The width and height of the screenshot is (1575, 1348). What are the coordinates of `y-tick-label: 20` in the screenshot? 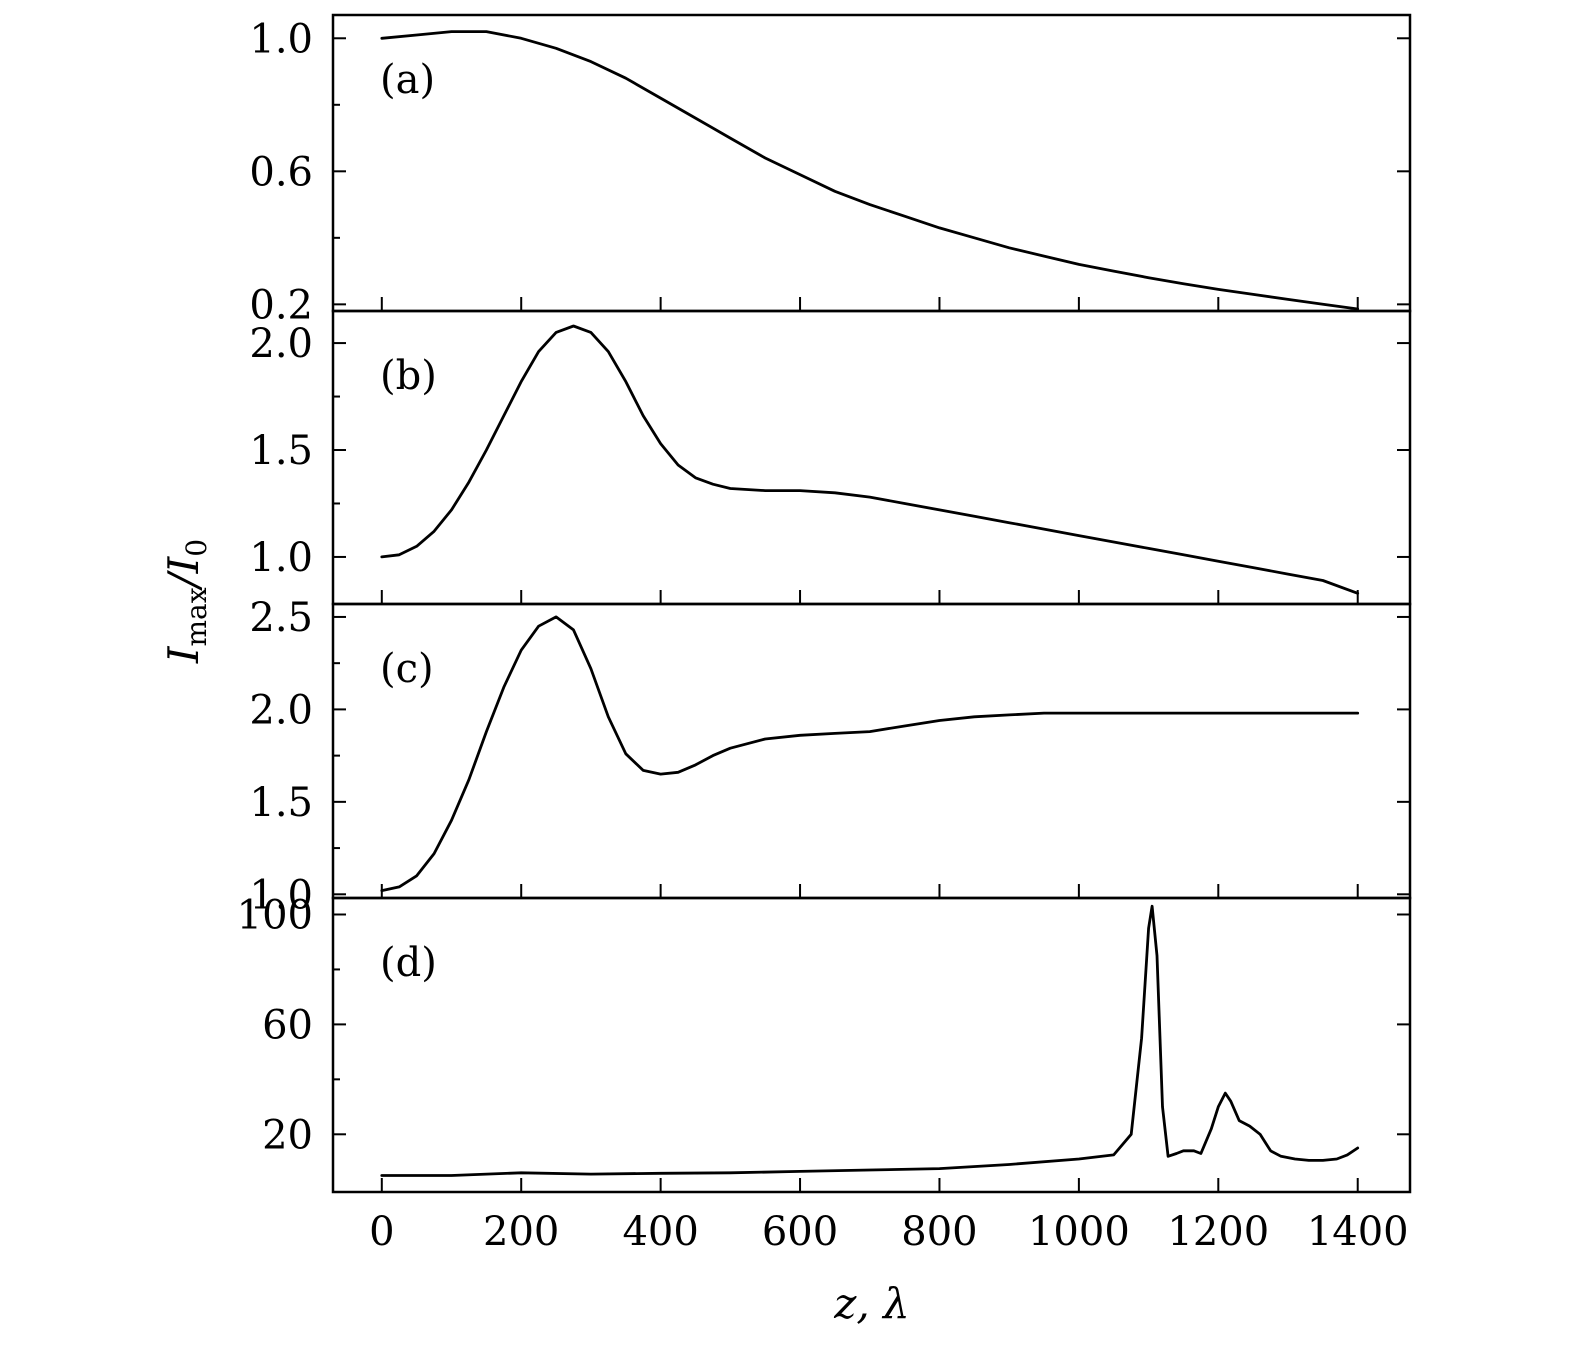 It's located at (287, 1135).